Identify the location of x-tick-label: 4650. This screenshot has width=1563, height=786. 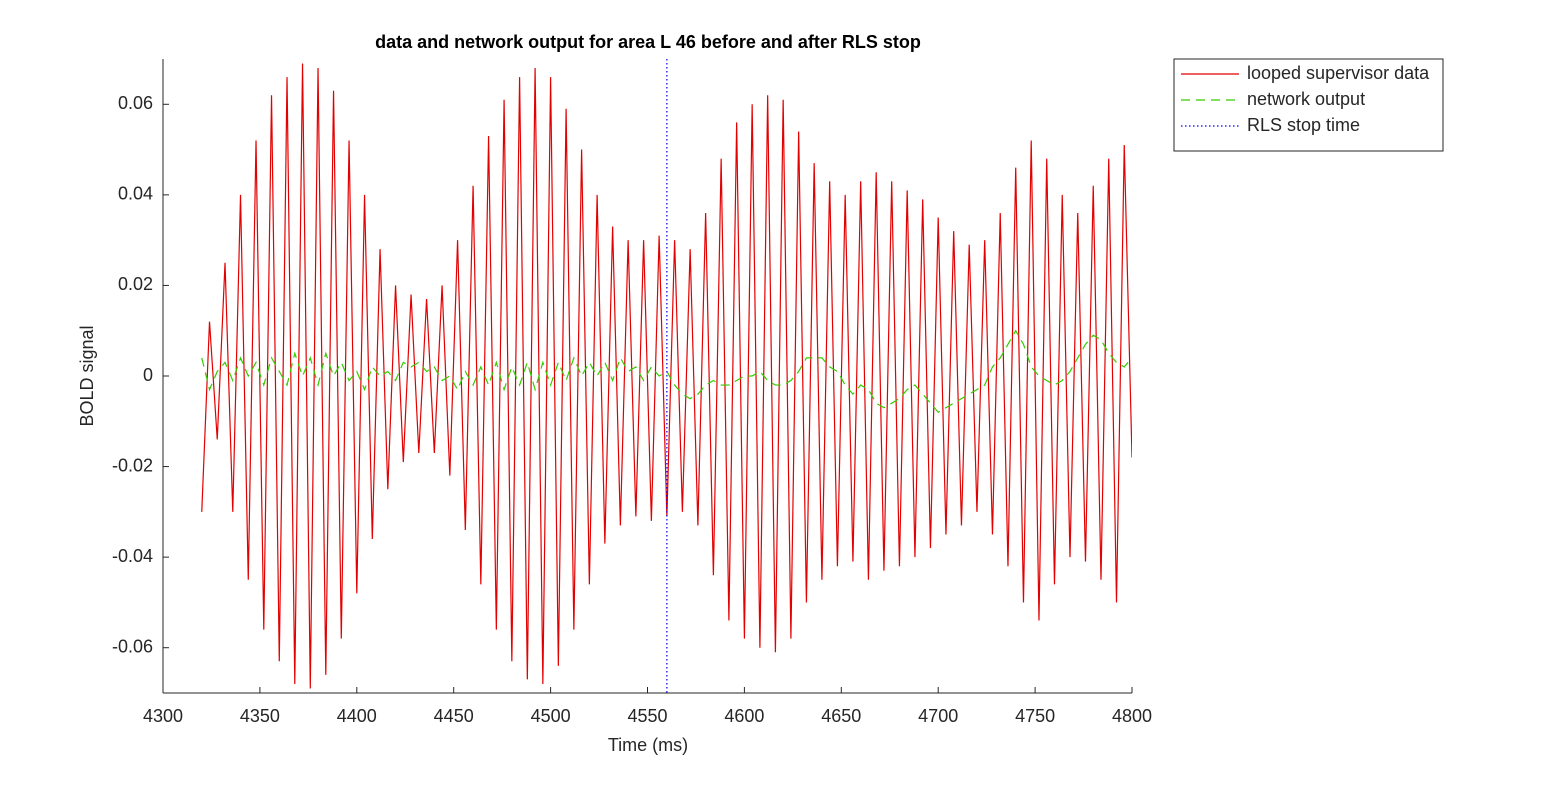
(841, 716).